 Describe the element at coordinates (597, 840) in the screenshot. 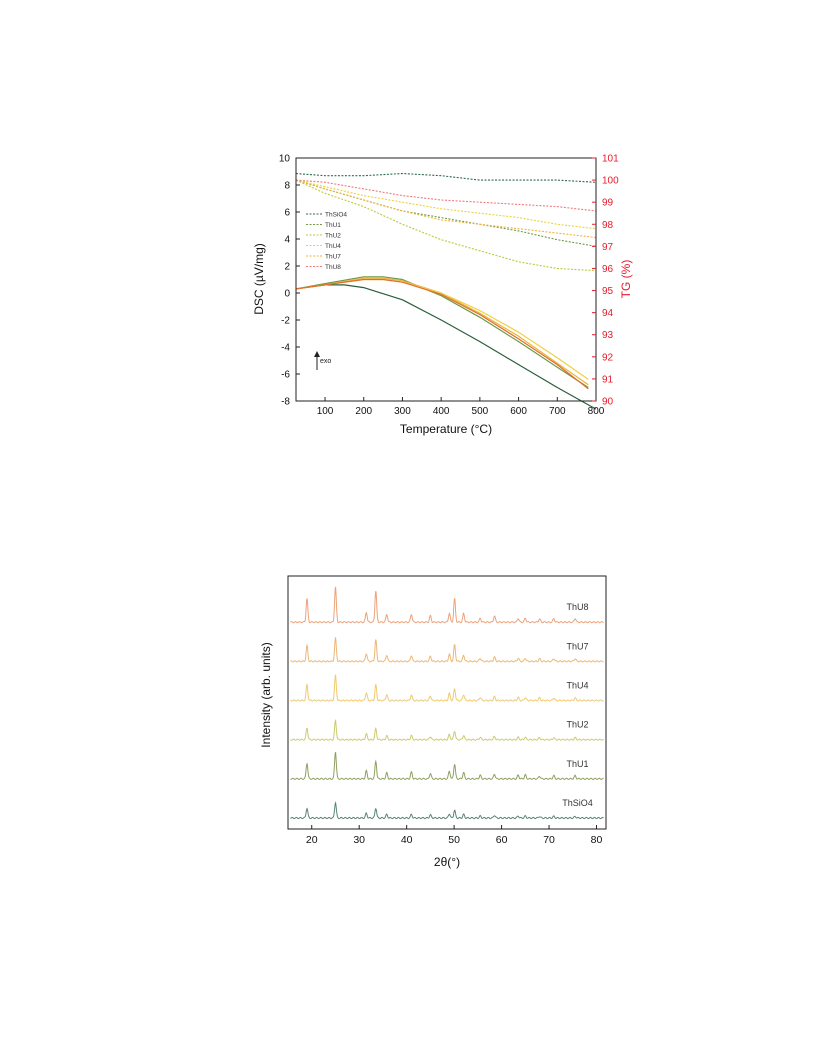

I see `x-tick-label: 80` at that location.